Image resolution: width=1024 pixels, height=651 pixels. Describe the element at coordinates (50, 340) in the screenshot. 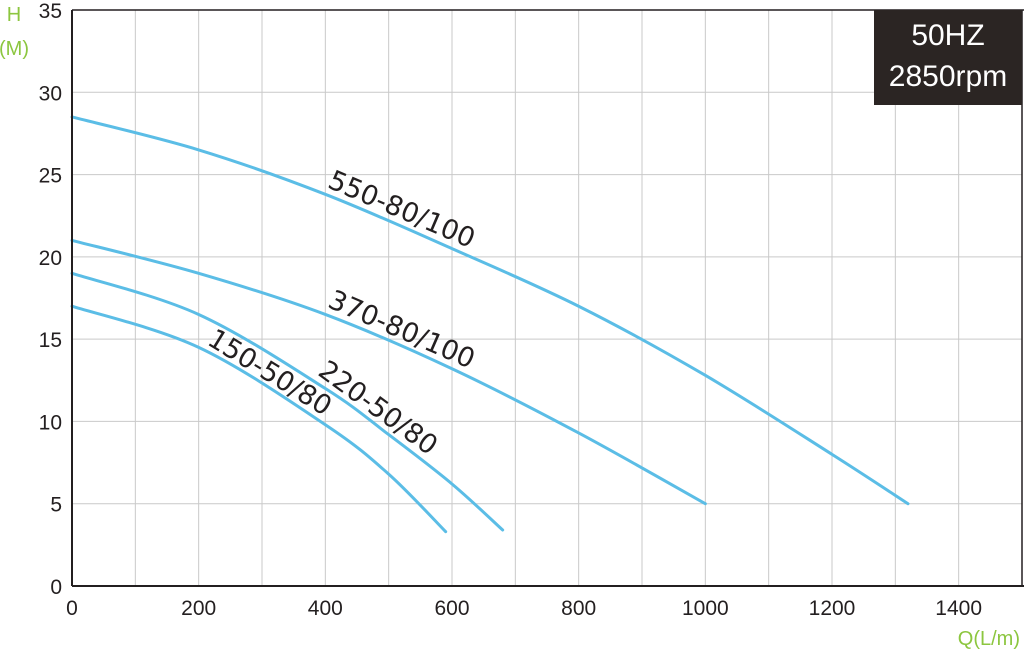

I see `y-tick-label: 15` at that location.